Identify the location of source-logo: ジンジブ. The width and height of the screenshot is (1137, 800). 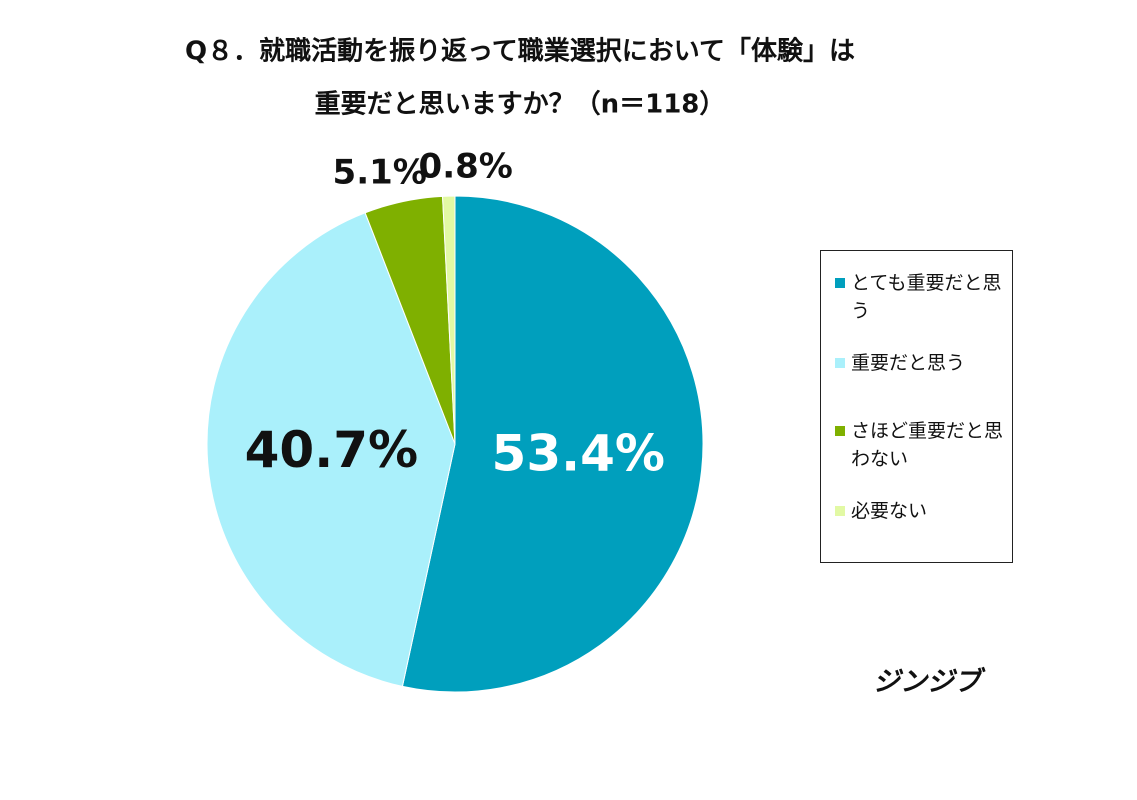
(929, 682).